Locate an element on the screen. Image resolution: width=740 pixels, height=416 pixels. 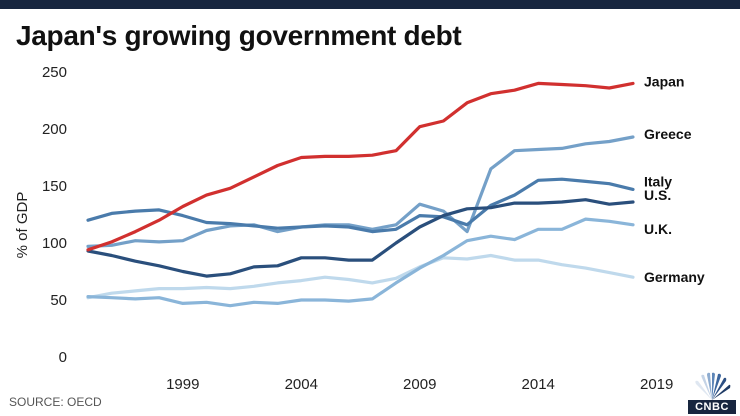
series-label-uk: U.K. is located at coordinates (658, 229).